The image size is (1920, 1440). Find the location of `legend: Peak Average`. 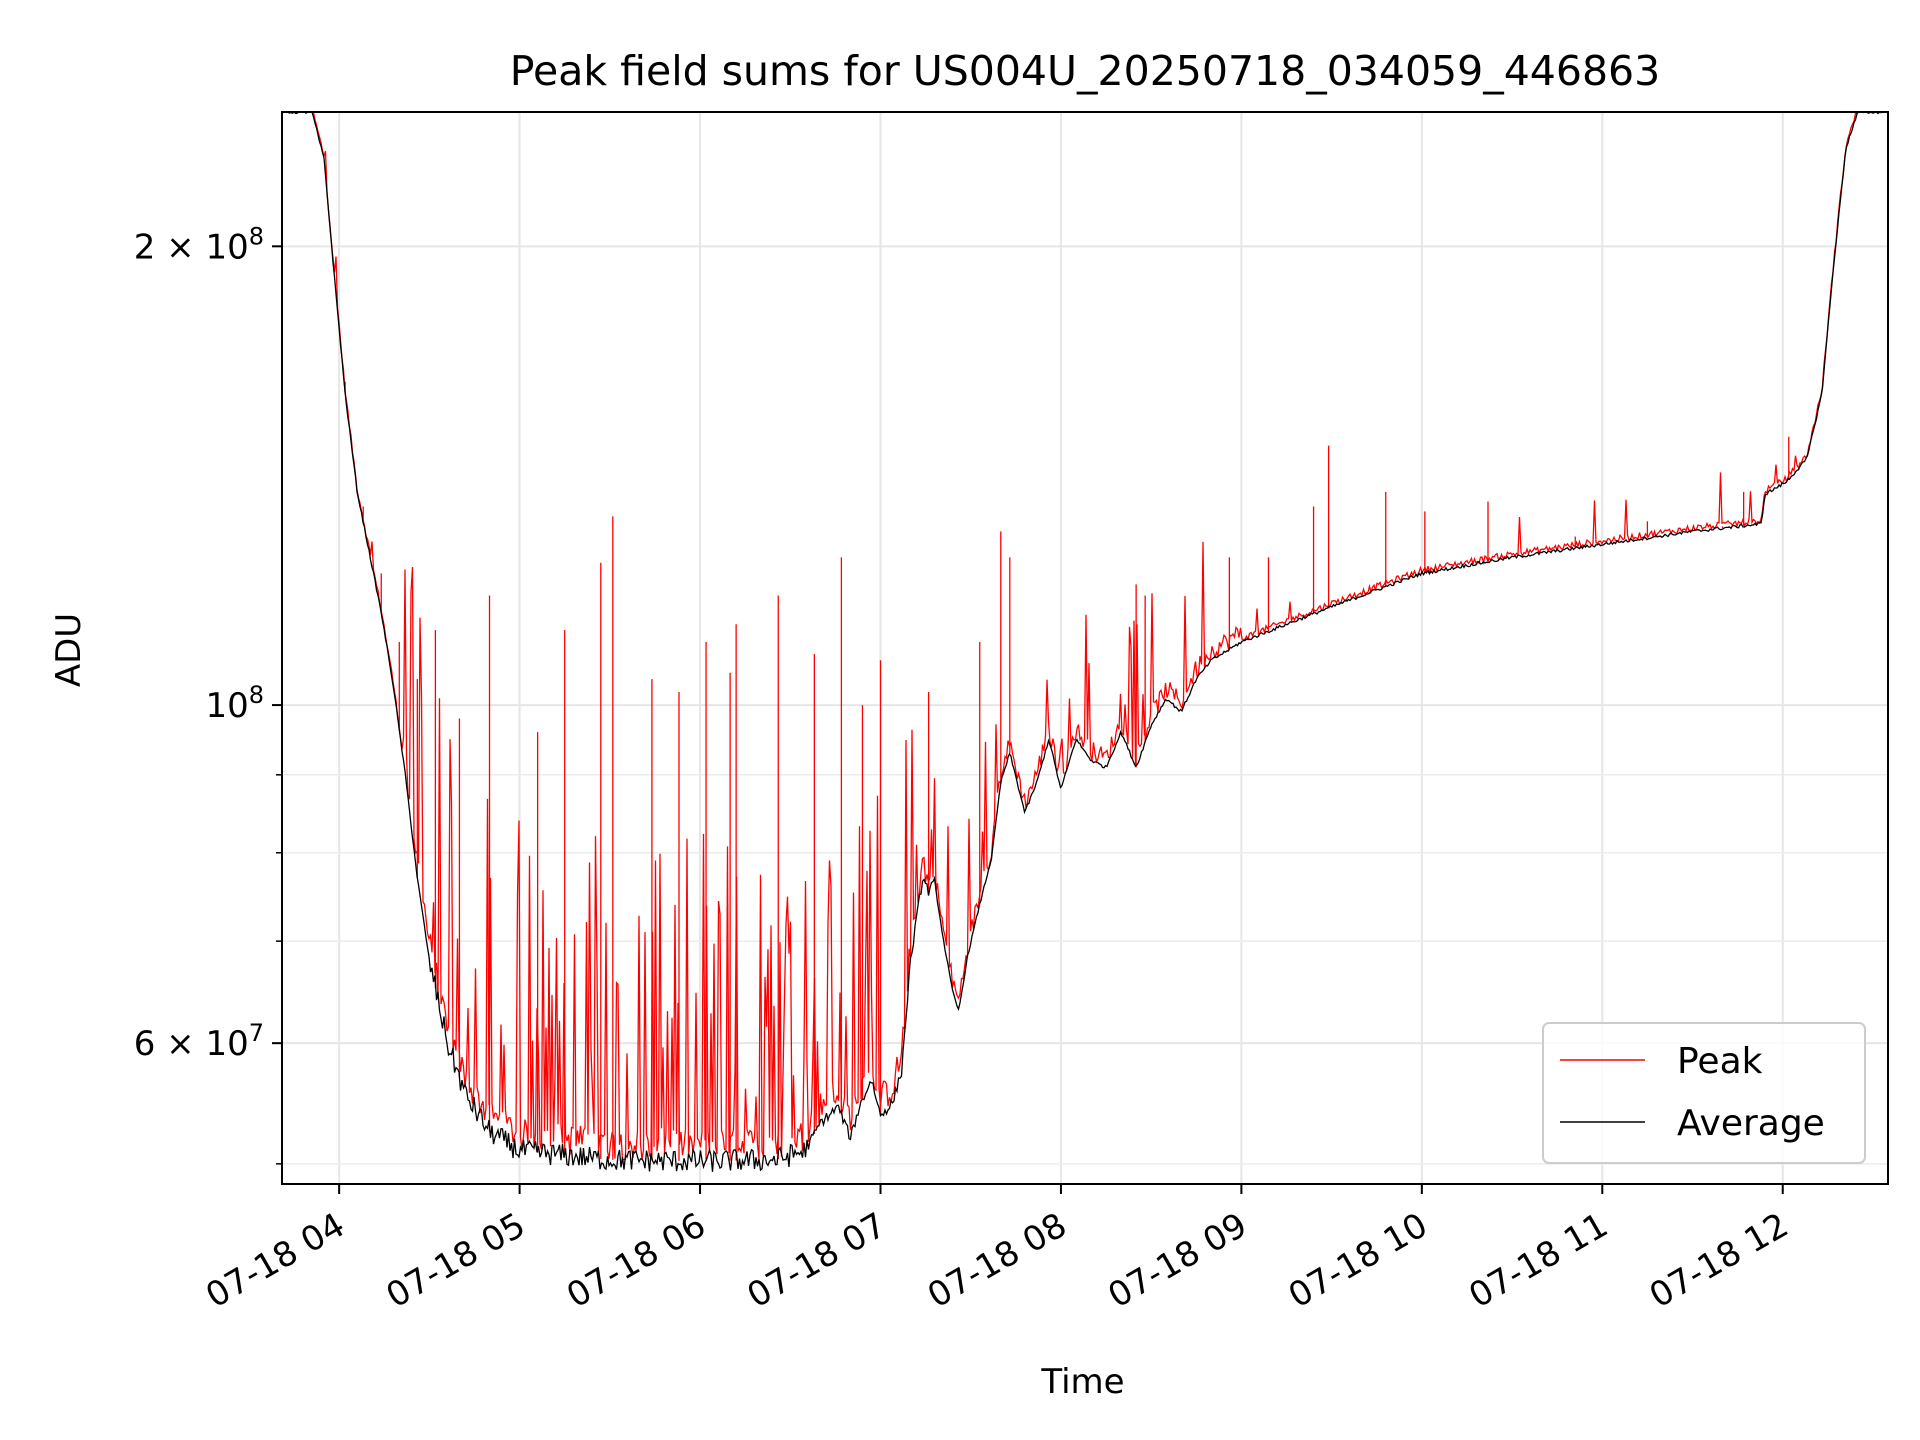

legend: Peak Average is located at coordinates (1704, 1093).